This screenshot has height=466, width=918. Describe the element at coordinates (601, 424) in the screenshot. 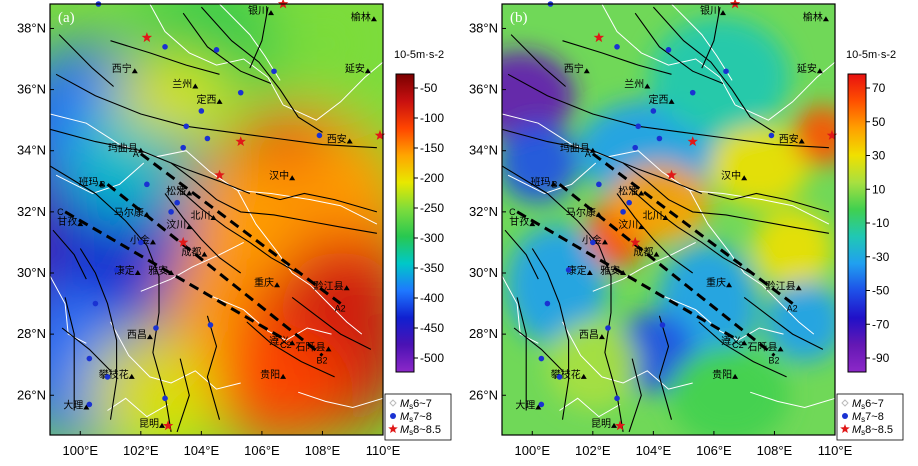

I see `city-label: 昆明` at that location.